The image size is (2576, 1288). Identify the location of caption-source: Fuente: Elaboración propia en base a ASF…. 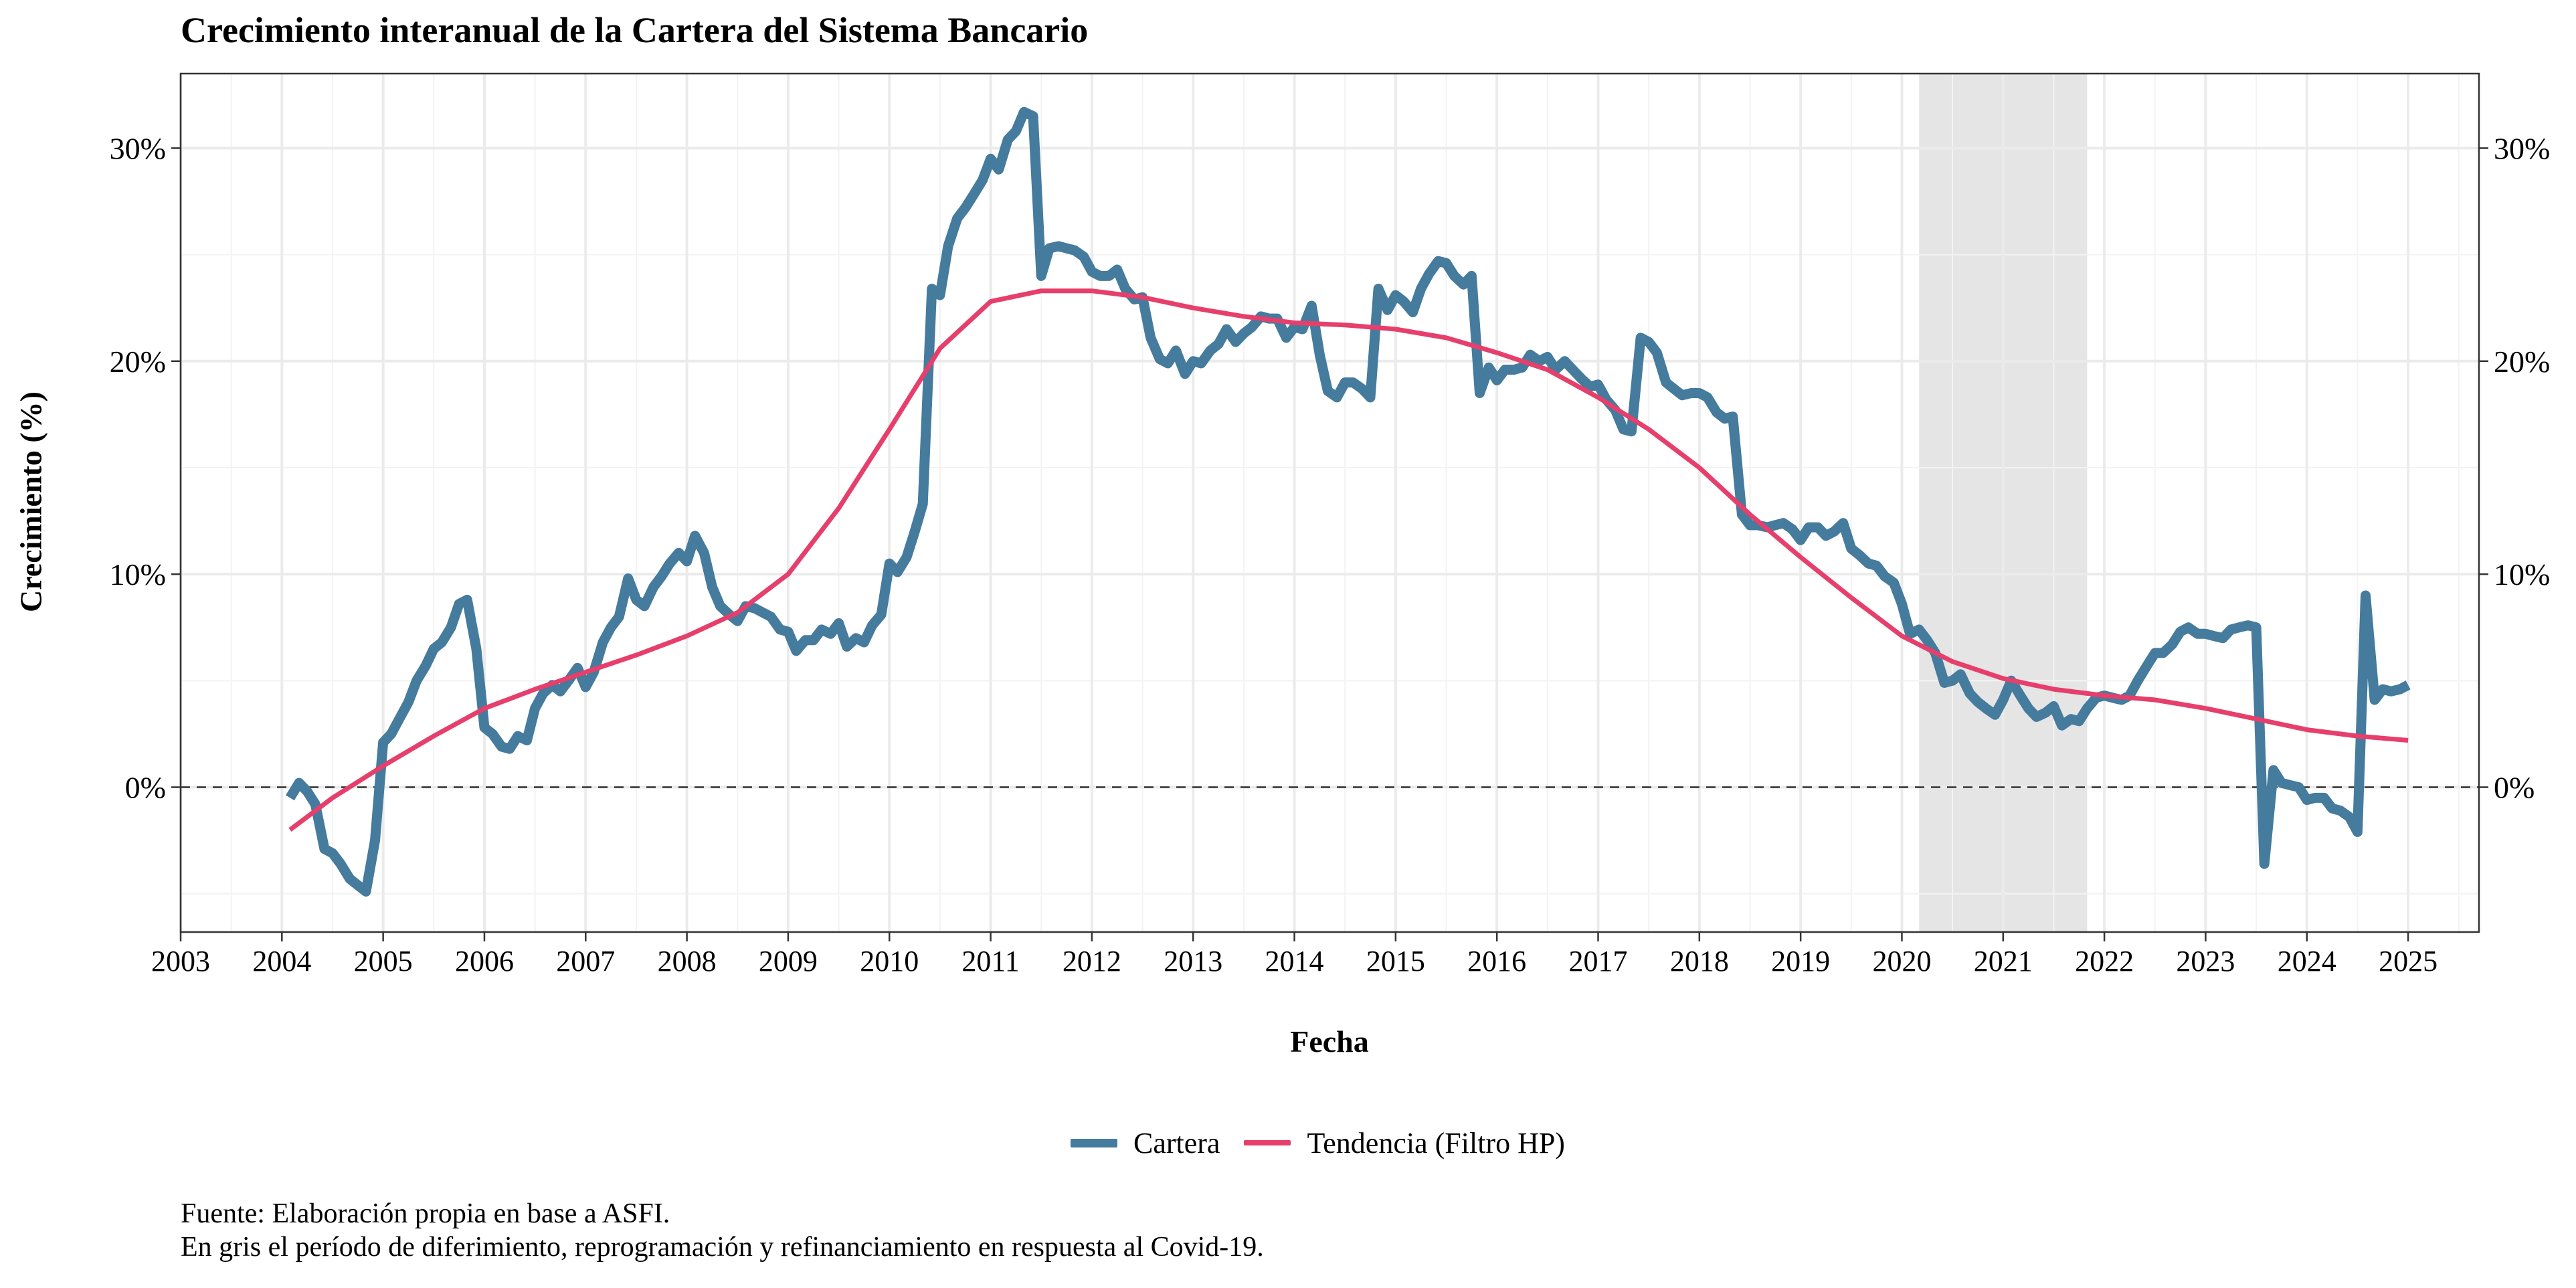
(425, 1213).